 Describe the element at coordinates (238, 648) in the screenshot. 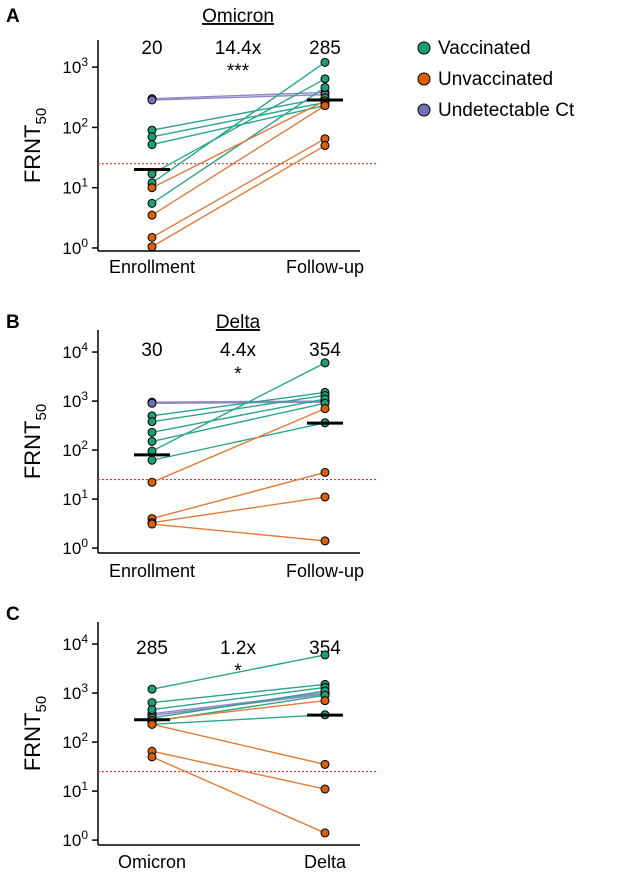

I see `fold-change-label-c: 1.2x` at that location.